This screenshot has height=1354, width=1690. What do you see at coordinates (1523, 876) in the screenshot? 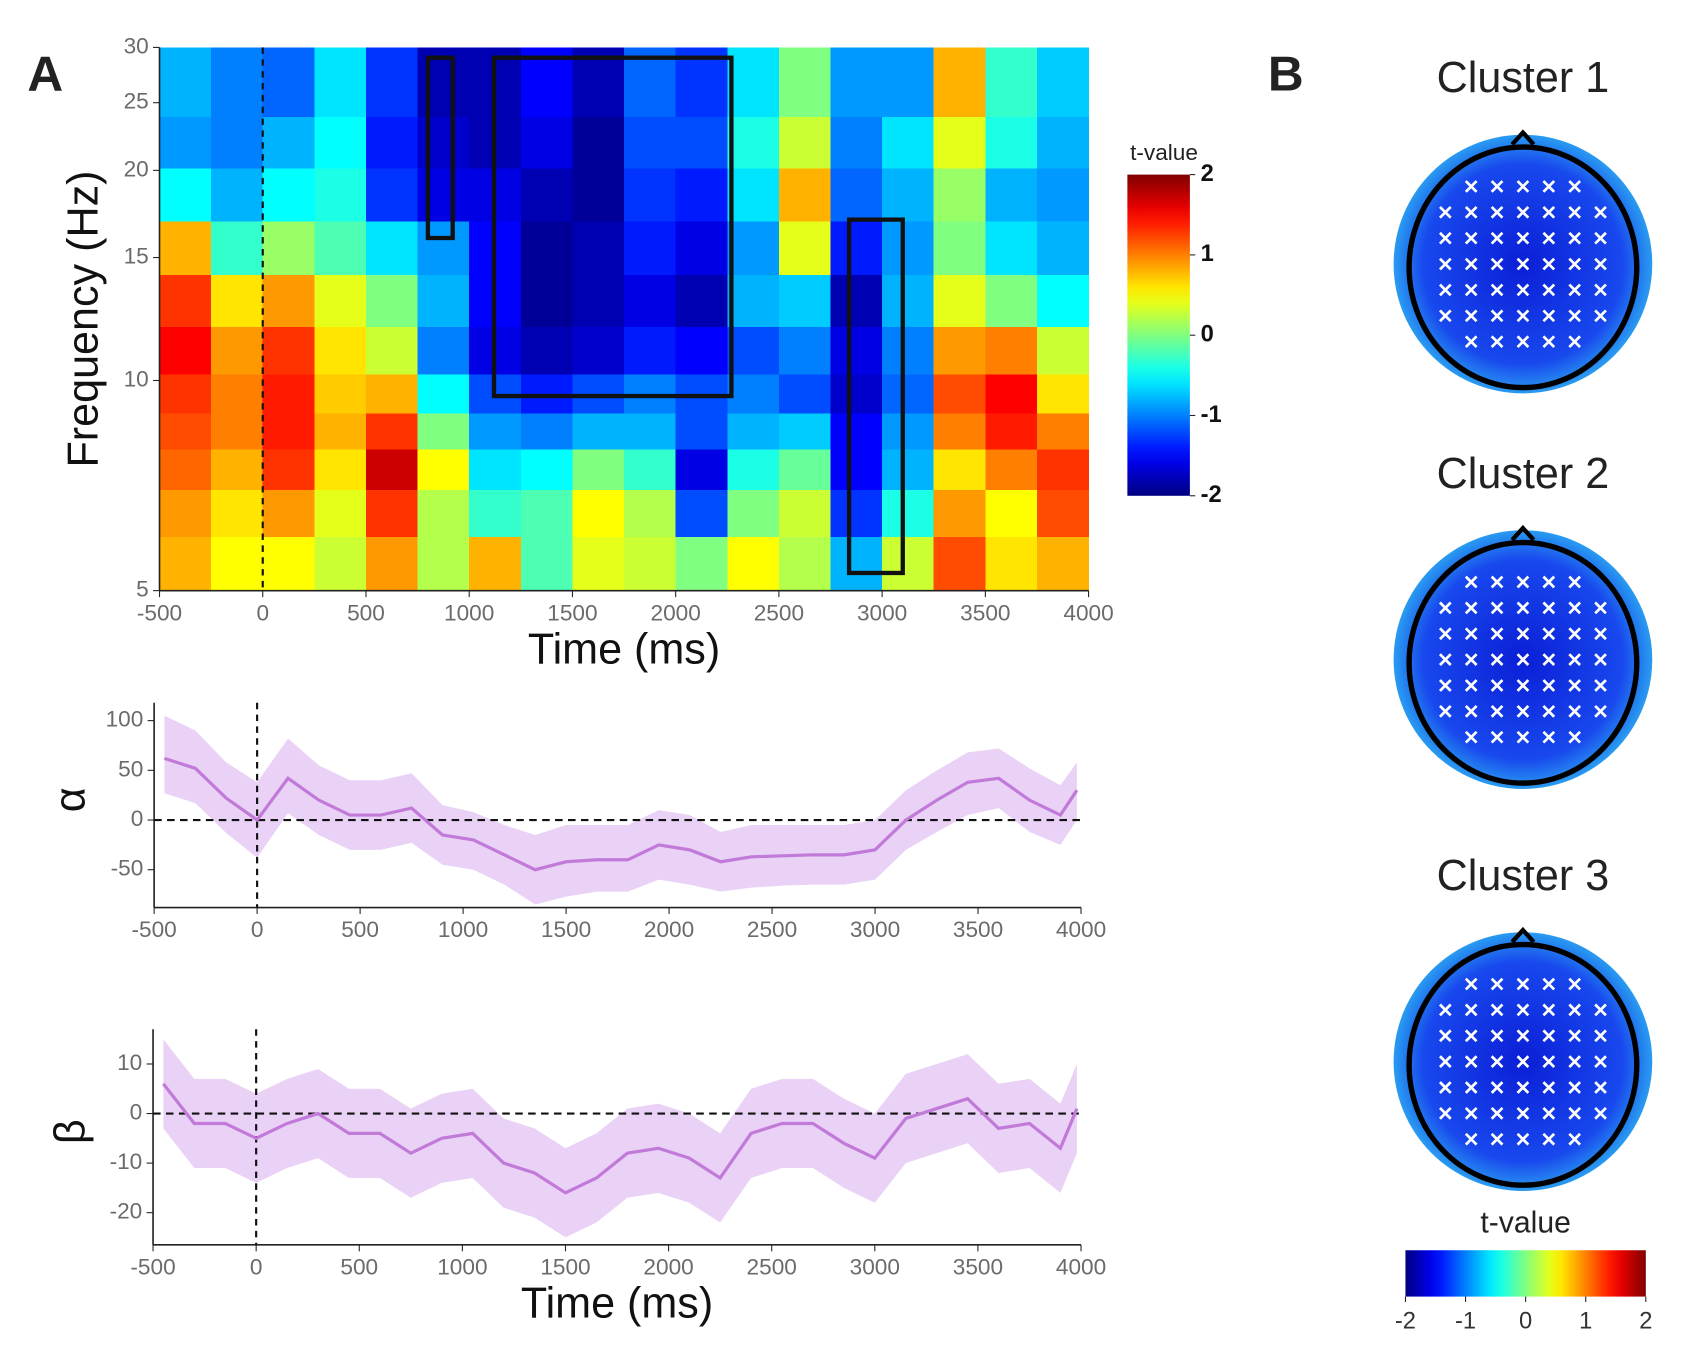
I see `topomap-title: Cluster 3` at bounding box center [1523, 876].